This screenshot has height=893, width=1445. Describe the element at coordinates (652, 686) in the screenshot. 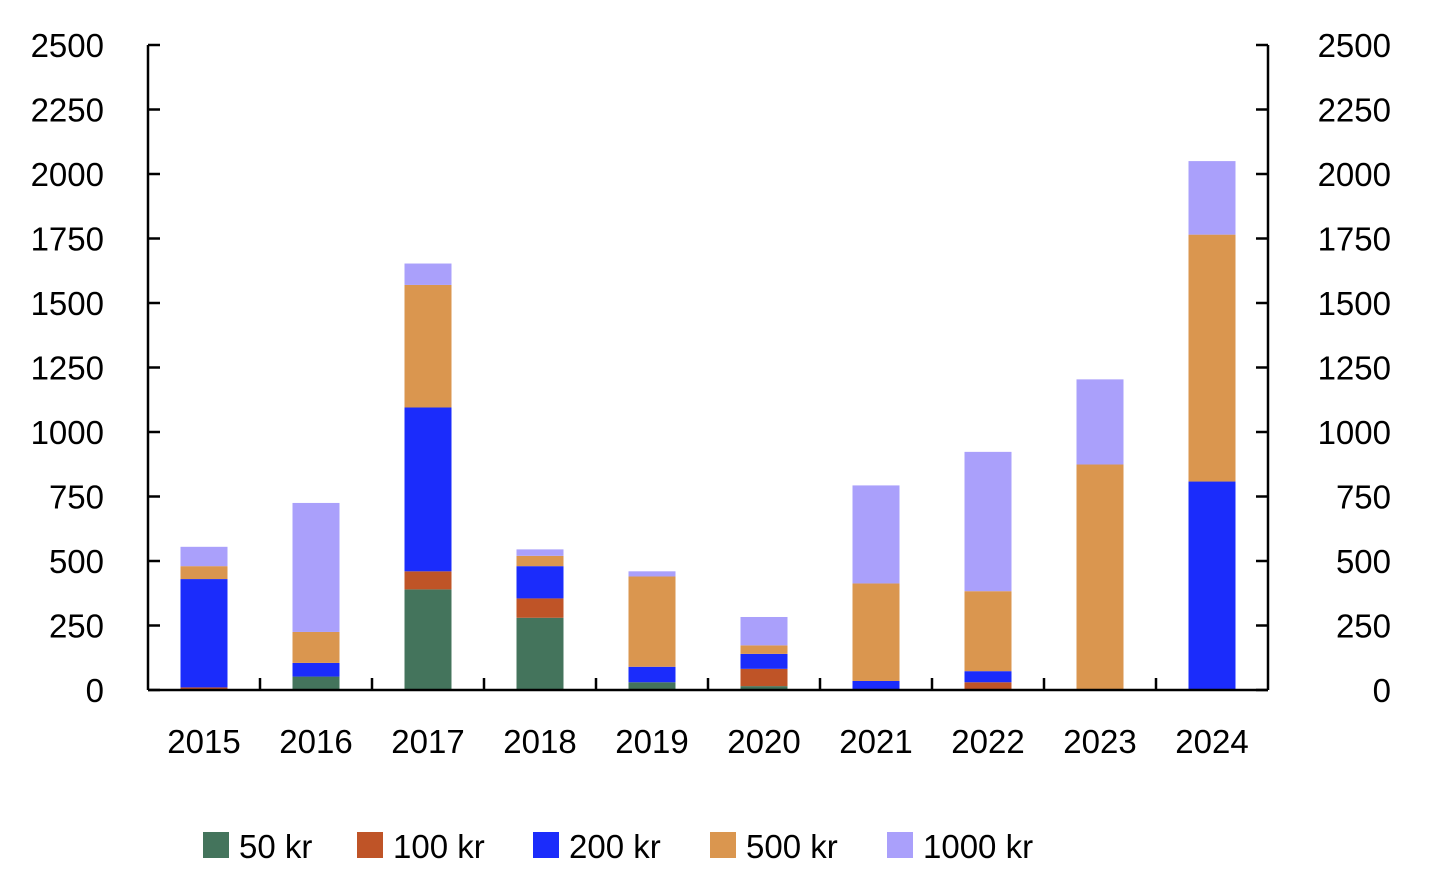

I see `bar-segment-2019-50-kr` at that location.